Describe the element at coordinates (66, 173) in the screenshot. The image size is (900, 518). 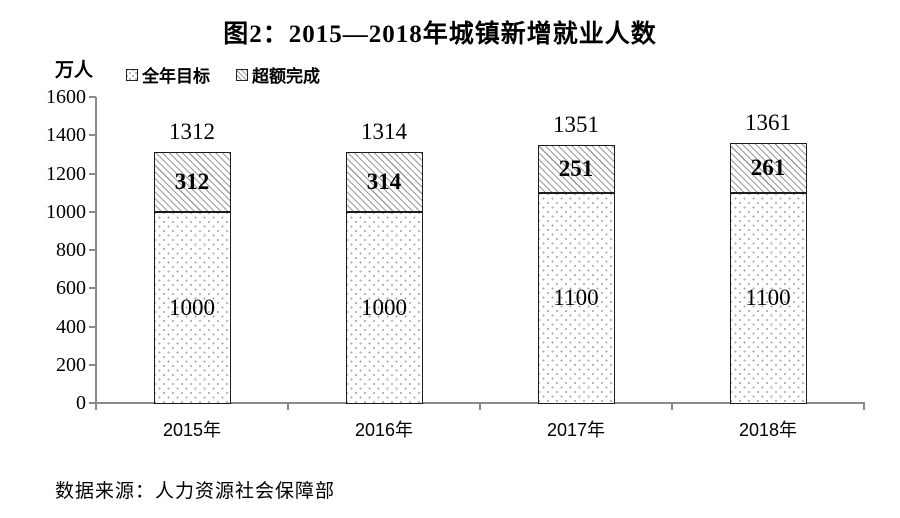
I see `y-tick-label: 1200` at that location.